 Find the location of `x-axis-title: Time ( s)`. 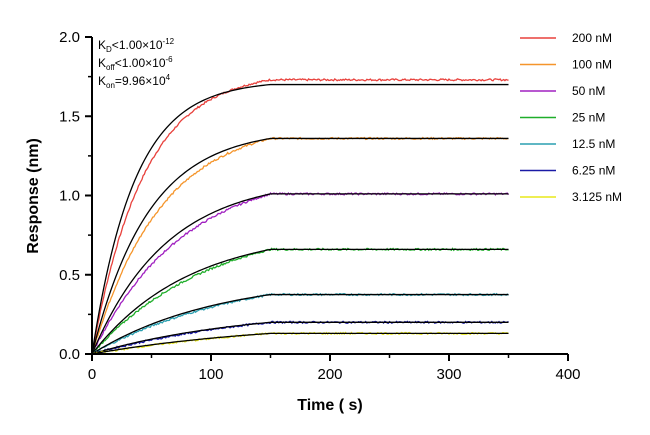

x-axis-title: Time ( s) is located at coordinates (330, 405).